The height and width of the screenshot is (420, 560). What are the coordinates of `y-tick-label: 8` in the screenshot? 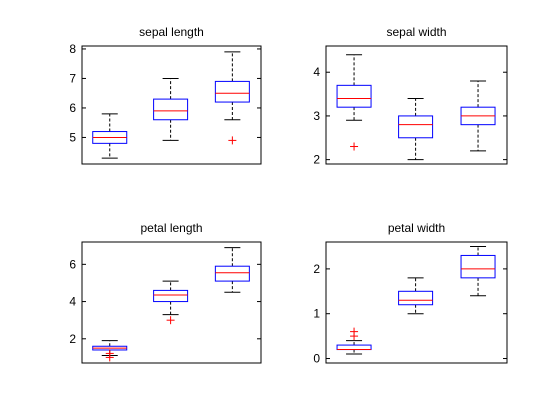 It's located at (72, 49).